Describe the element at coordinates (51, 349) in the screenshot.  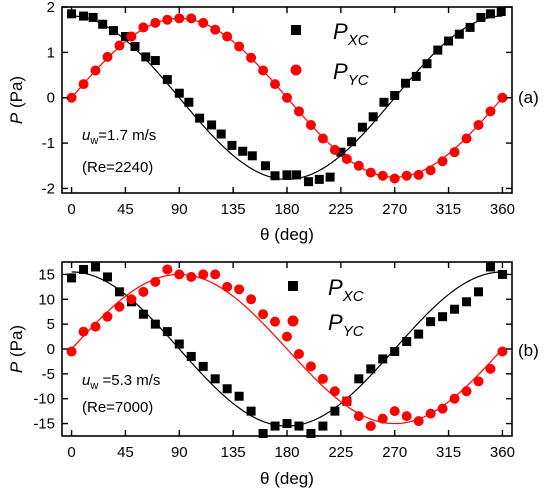
I see `y-tick-label: 0` at that location.